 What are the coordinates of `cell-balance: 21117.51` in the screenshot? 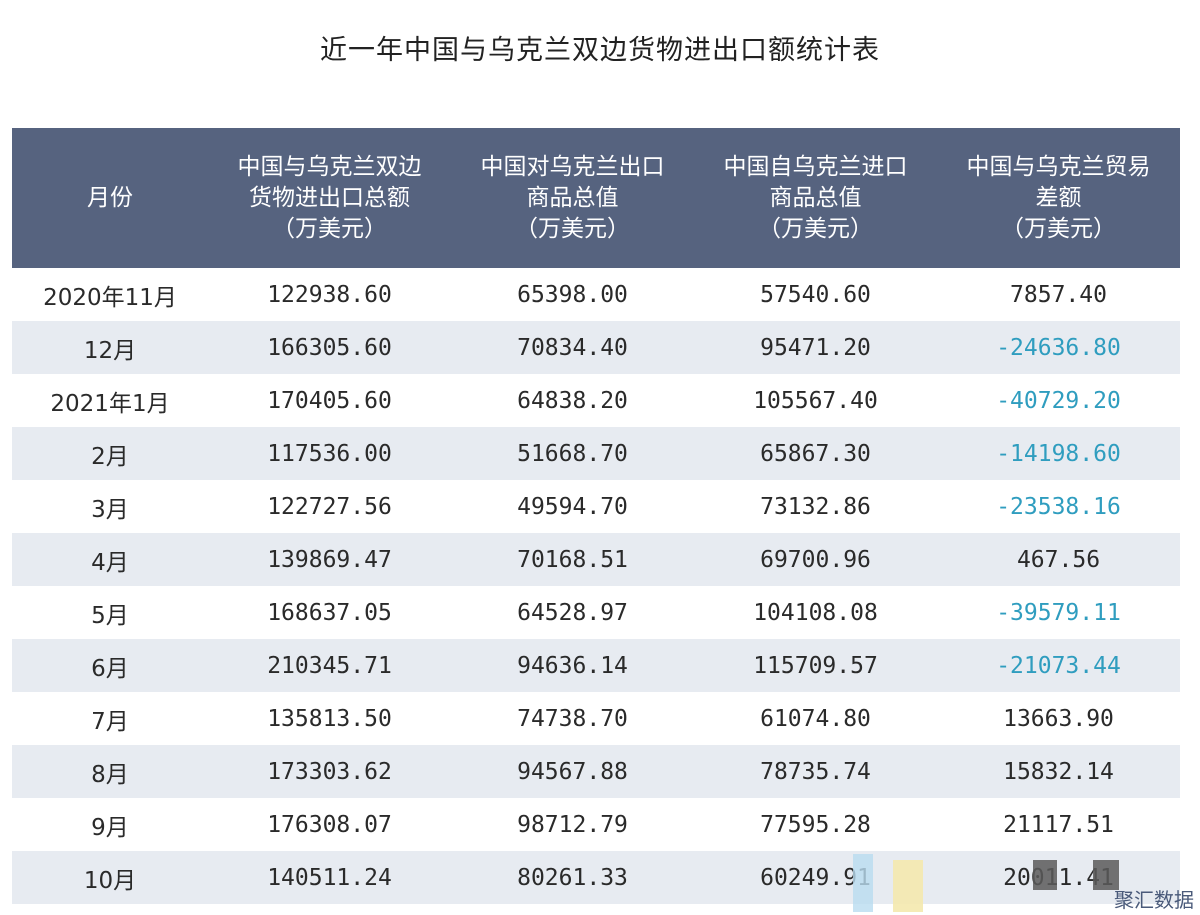 It's located at (1058, 824).